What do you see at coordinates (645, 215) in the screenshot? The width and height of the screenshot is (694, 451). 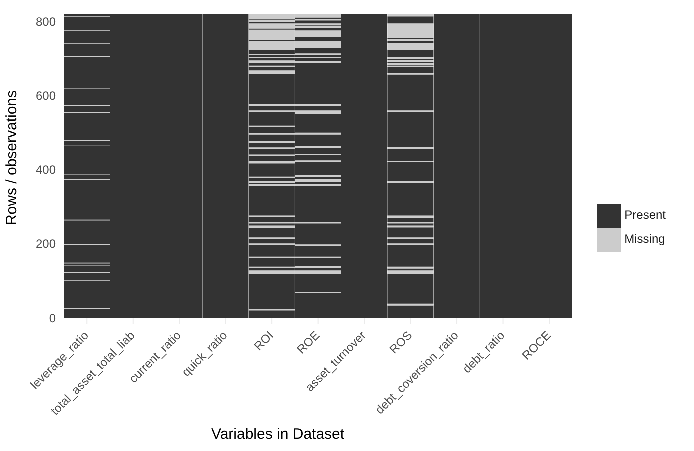 I see `legend-label: Present` at bounding box center [645, 215].